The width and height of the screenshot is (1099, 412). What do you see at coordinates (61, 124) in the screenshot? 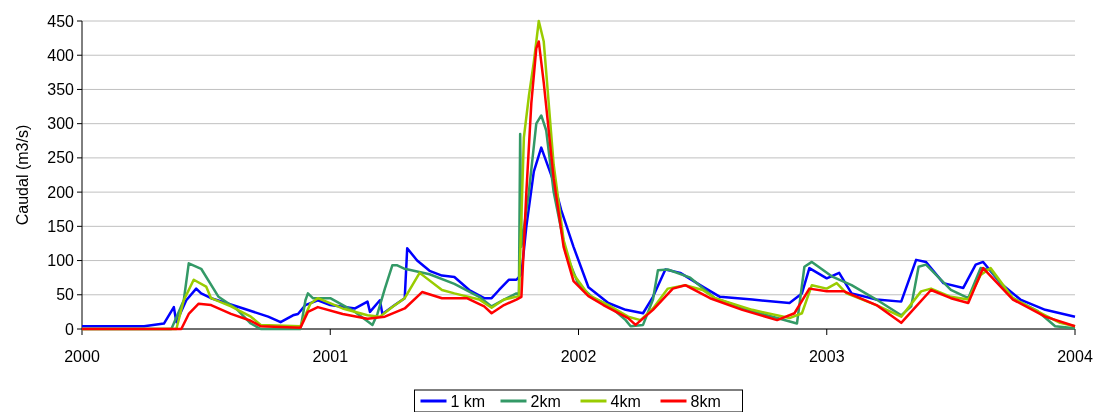
I see `y-tick-label: 300` at bounding box center [61, 124].